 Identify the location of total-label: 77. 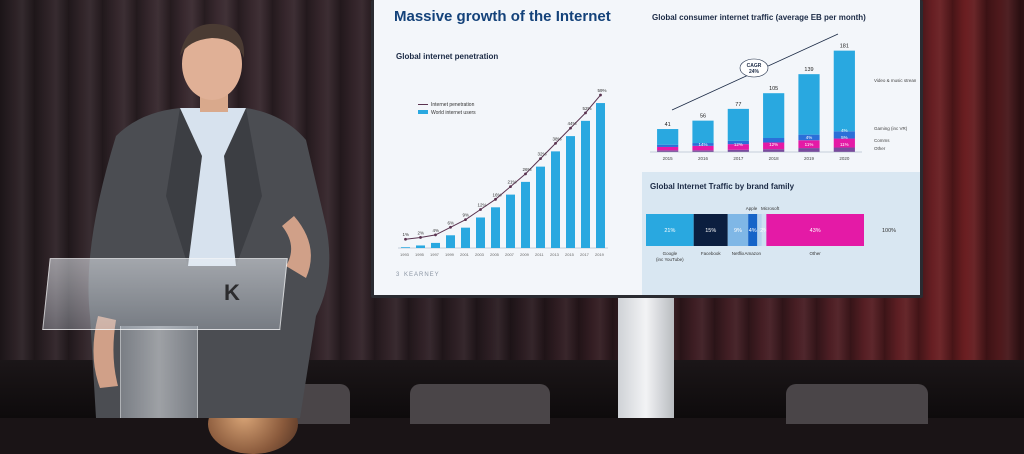
(738, 105).